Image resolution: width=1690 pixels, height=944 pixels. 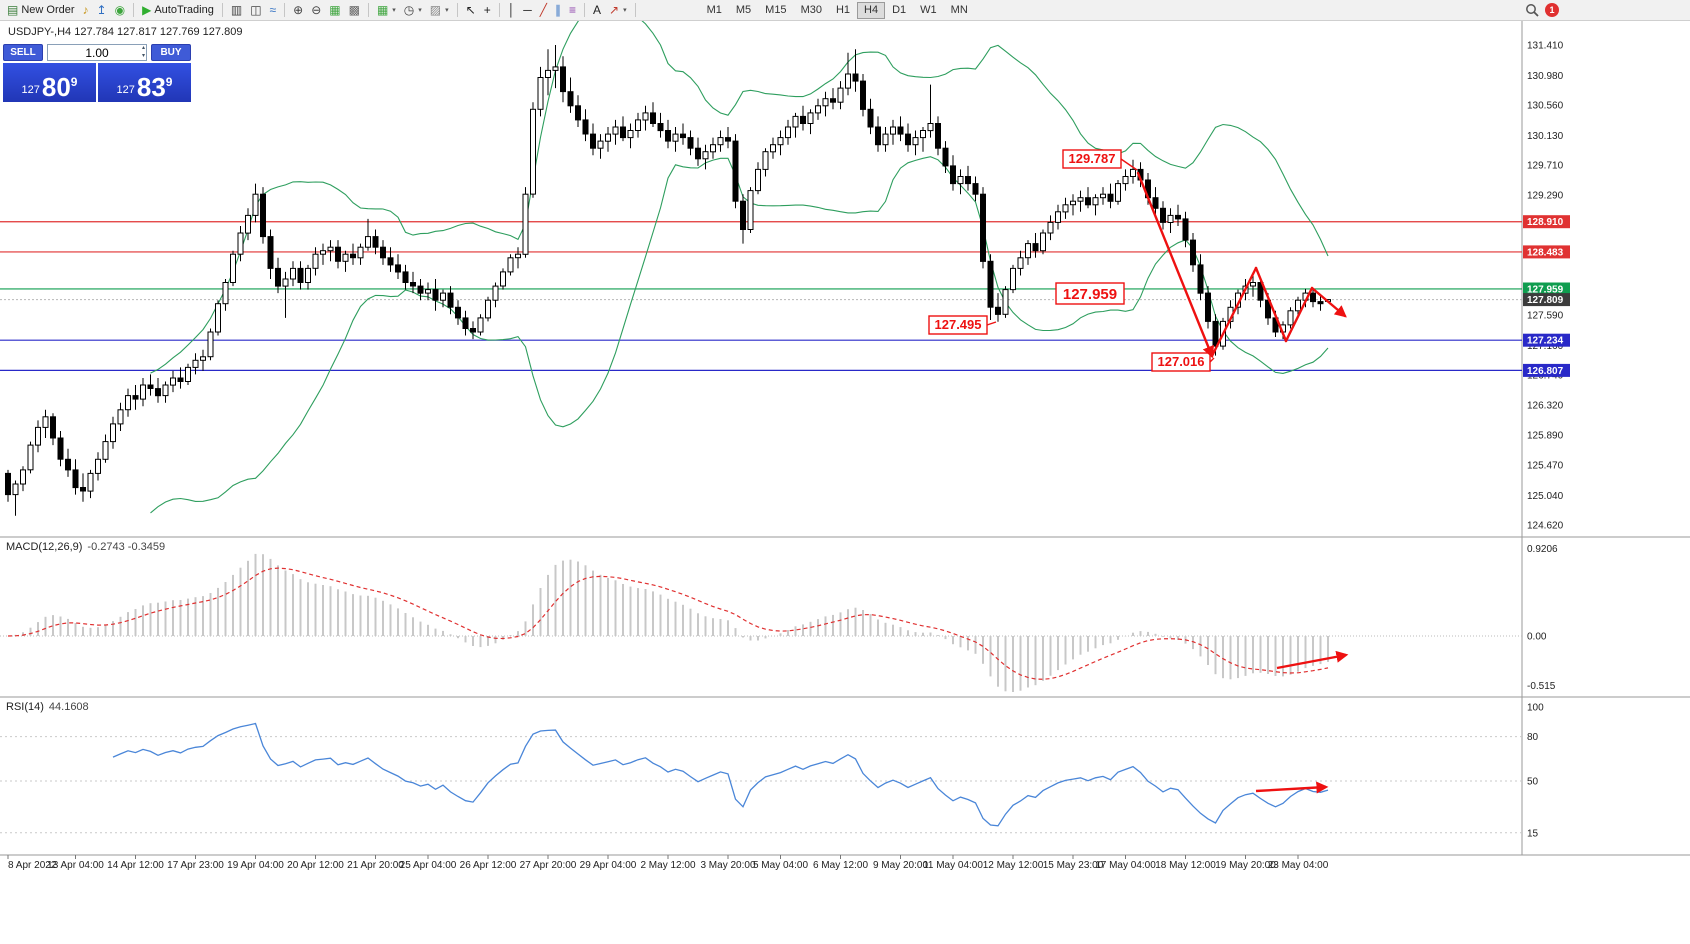 What do you see at coordinates (471, 10) in the screenshot?
I see `cursor-button: ↖` at bounding box center [471, 10].